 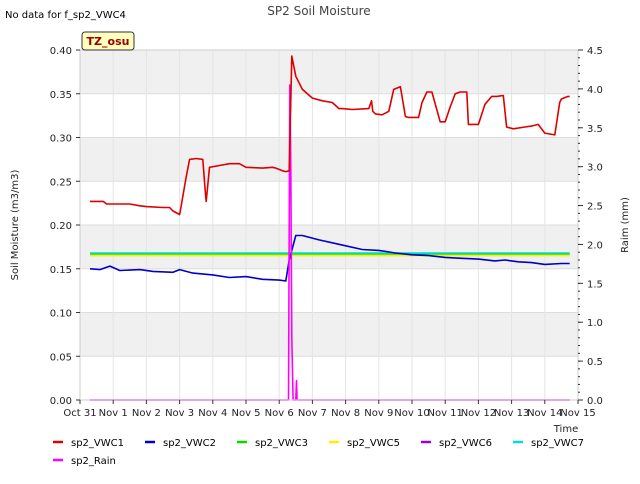 What do you see at coordinates (595, 51) in the screenshot?
I see `y2-tick-label: 4.5` at bounding box center [595, 51].